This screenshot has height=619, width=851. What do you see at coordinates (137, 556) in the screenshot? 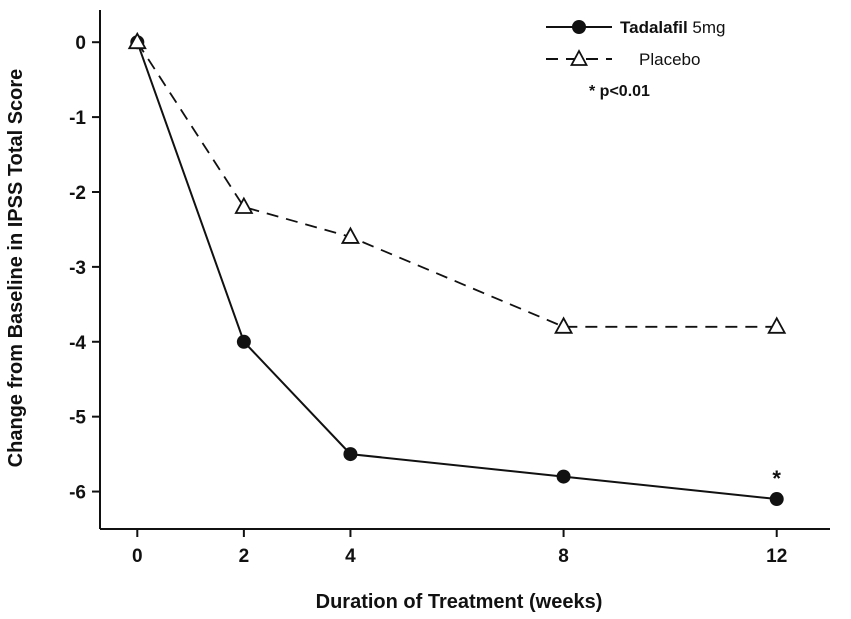
I see `x-tick-label: 0` at bounding box center [137, 556].